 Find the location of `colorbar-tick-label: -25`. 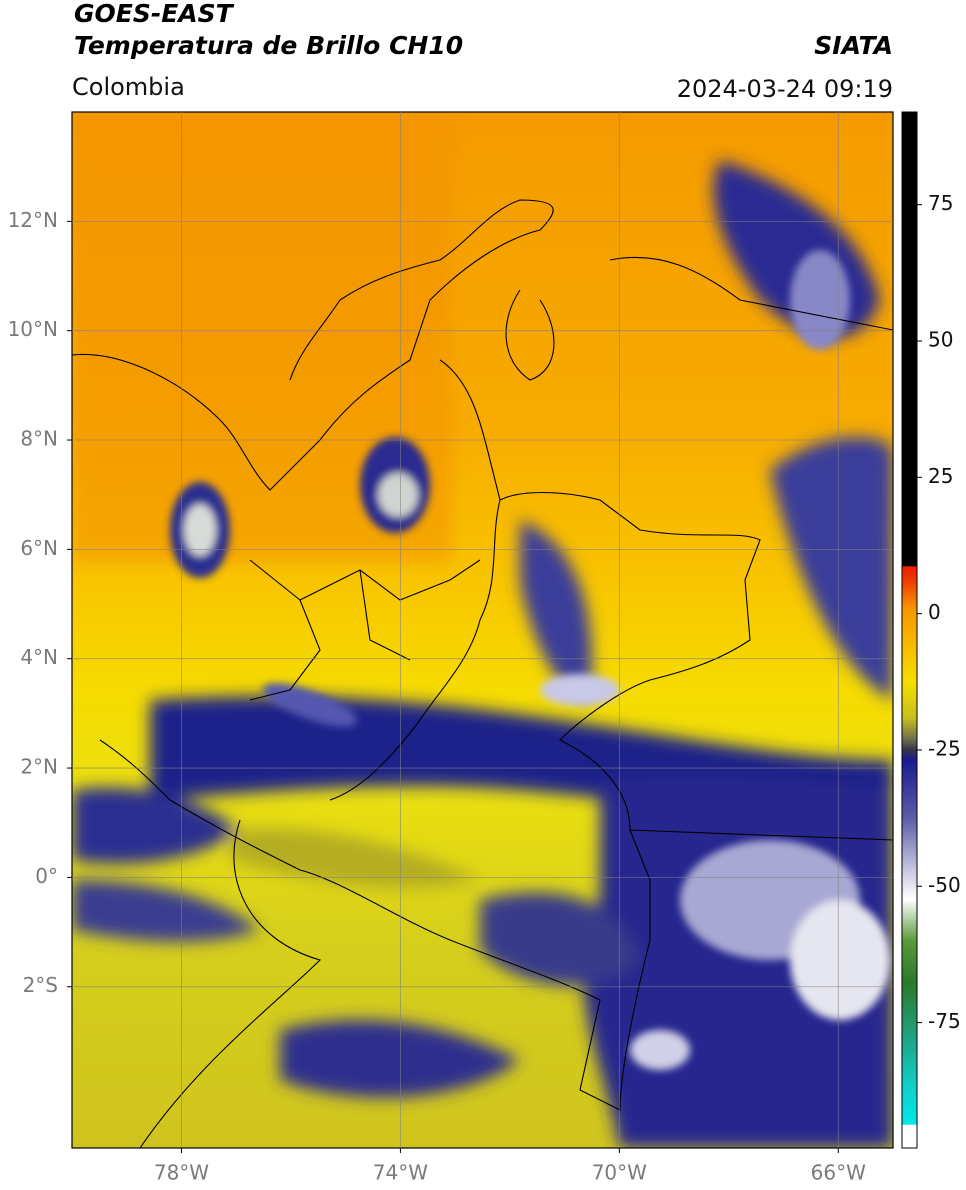

colorbar-tick-label: -25 is located at coordinates (944, 748).